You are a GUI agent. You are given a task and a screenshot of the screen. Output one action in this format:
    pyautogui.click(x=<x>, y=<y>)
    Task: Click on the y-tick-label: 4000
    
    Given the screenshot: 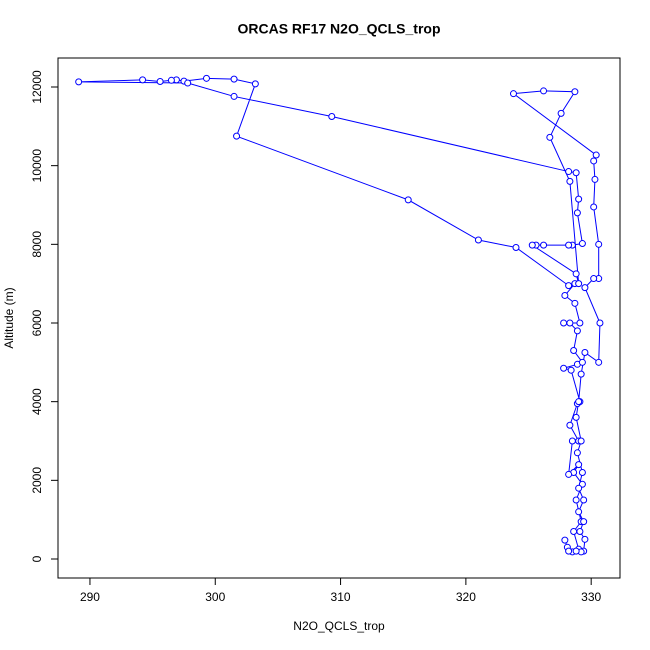 What is the action you would take?
    pyautogui.click(x=37, y=401)
    